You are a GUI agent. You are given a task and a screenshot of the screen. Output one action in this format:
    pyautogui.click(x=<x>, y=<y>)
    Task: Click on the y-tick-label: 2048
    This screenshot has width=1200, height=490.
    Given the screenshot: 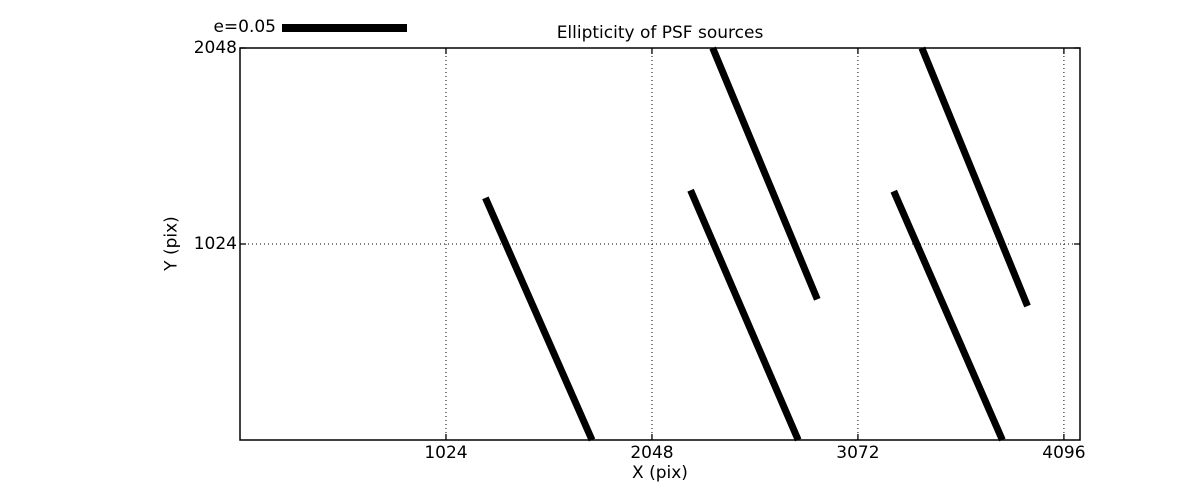 What is the action you would take?
    pyautogui.click(x=215, y=47)
    